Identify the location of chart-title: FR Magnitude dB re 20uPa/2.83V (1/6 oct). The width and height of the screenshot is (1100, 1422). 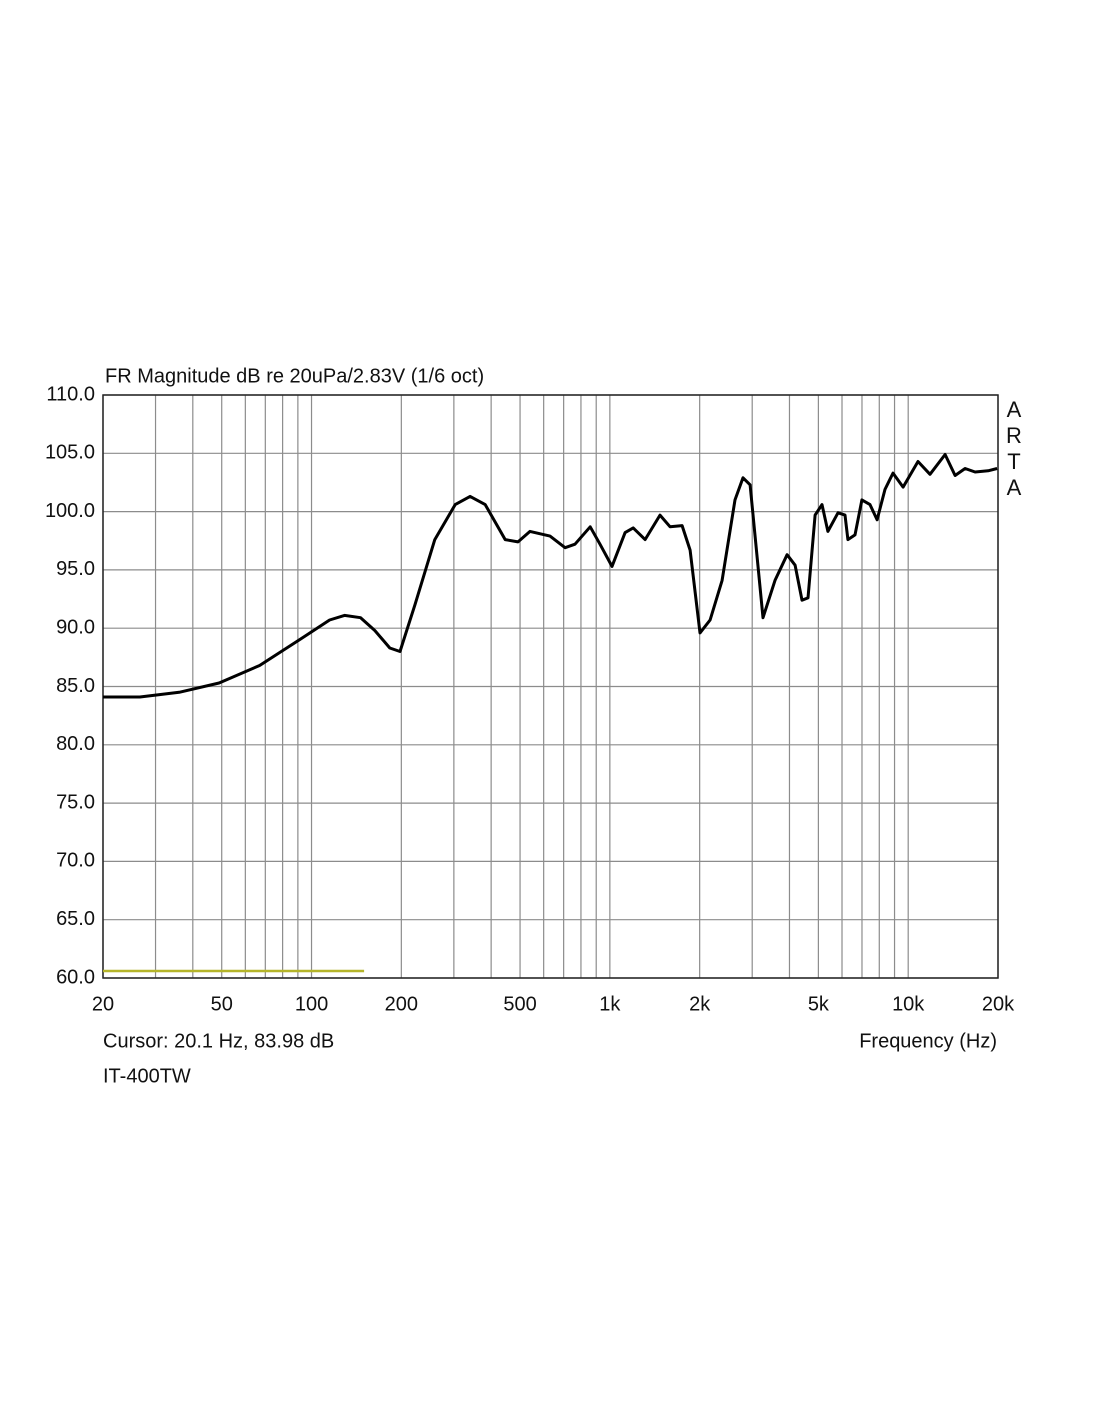
(294, 376).